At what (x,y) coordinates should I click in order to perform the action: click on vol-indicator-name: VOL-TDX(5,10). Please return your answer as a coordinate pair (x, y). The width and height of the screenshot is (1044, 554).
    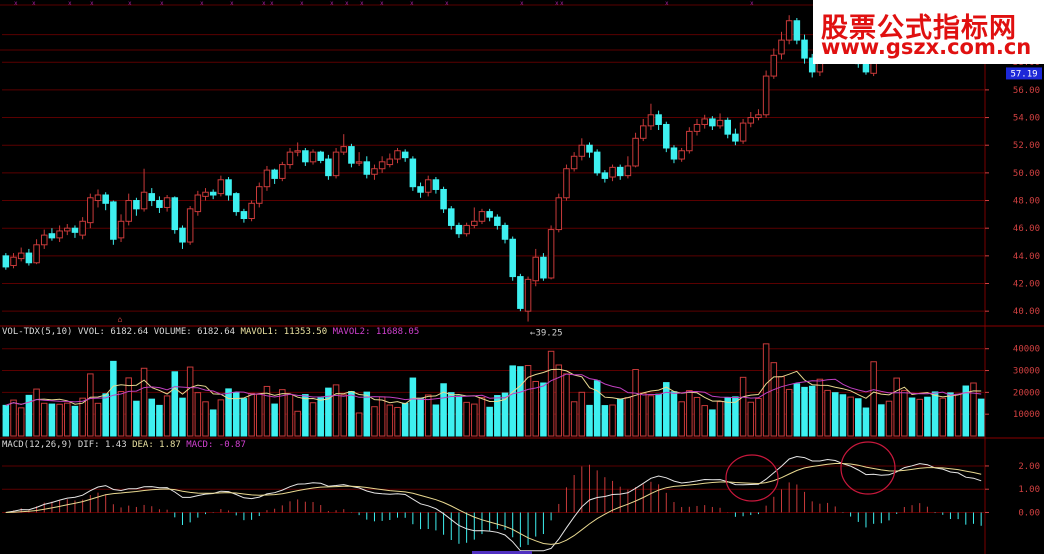
    Looking at the image, I should click on (37, 332).